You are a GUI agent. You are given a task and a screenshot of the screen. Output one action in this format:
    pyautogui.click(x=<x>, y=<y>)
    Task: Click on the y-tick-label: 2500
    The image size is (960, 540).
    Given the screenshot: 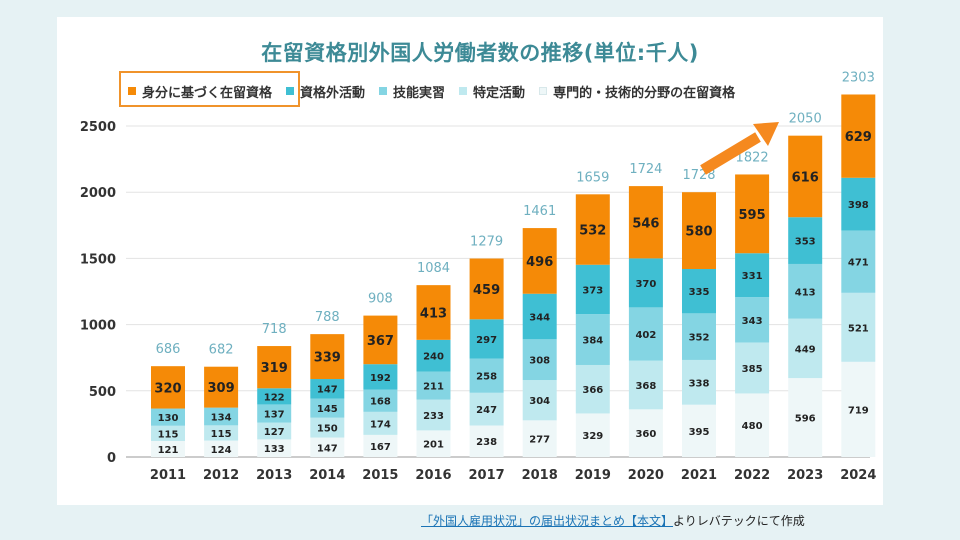 What is the action you would take?
    pyautogui.click(x=98, y=127)
    